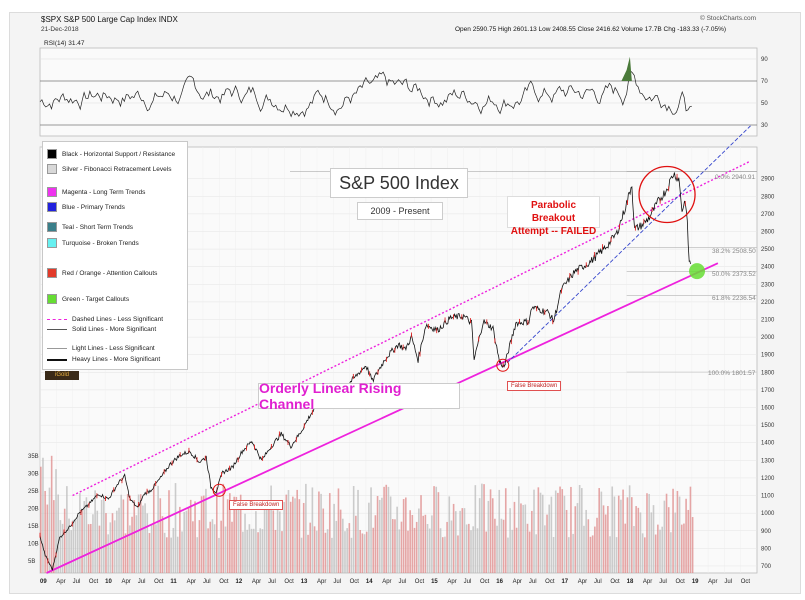 Image resolution: width=805 pixels, height=600 pixels. I want to click on fib-label-618: 61.8% 2236.54, so click(734, 298).